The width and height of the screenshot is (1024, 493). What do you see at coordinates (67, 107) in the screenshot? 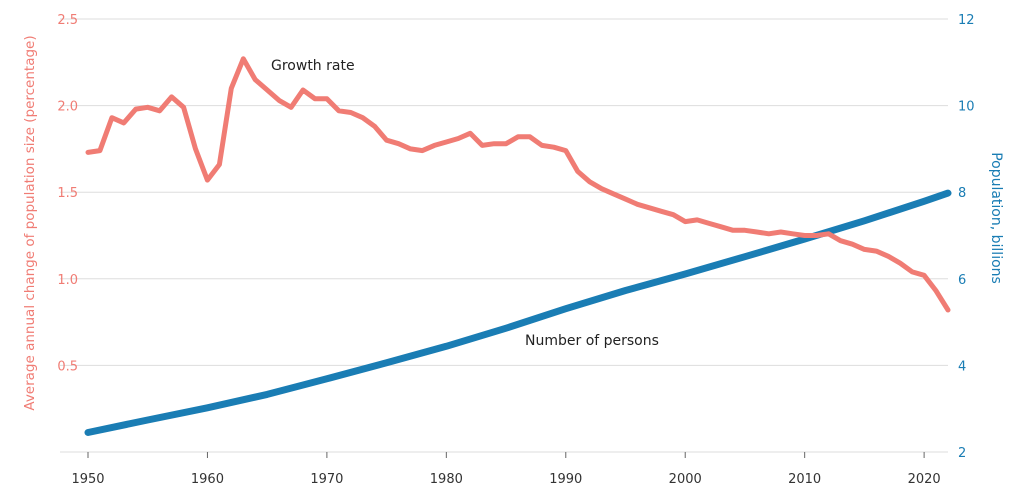
I see `left-tick-label: 2.0` at bounding box center [67, 107].